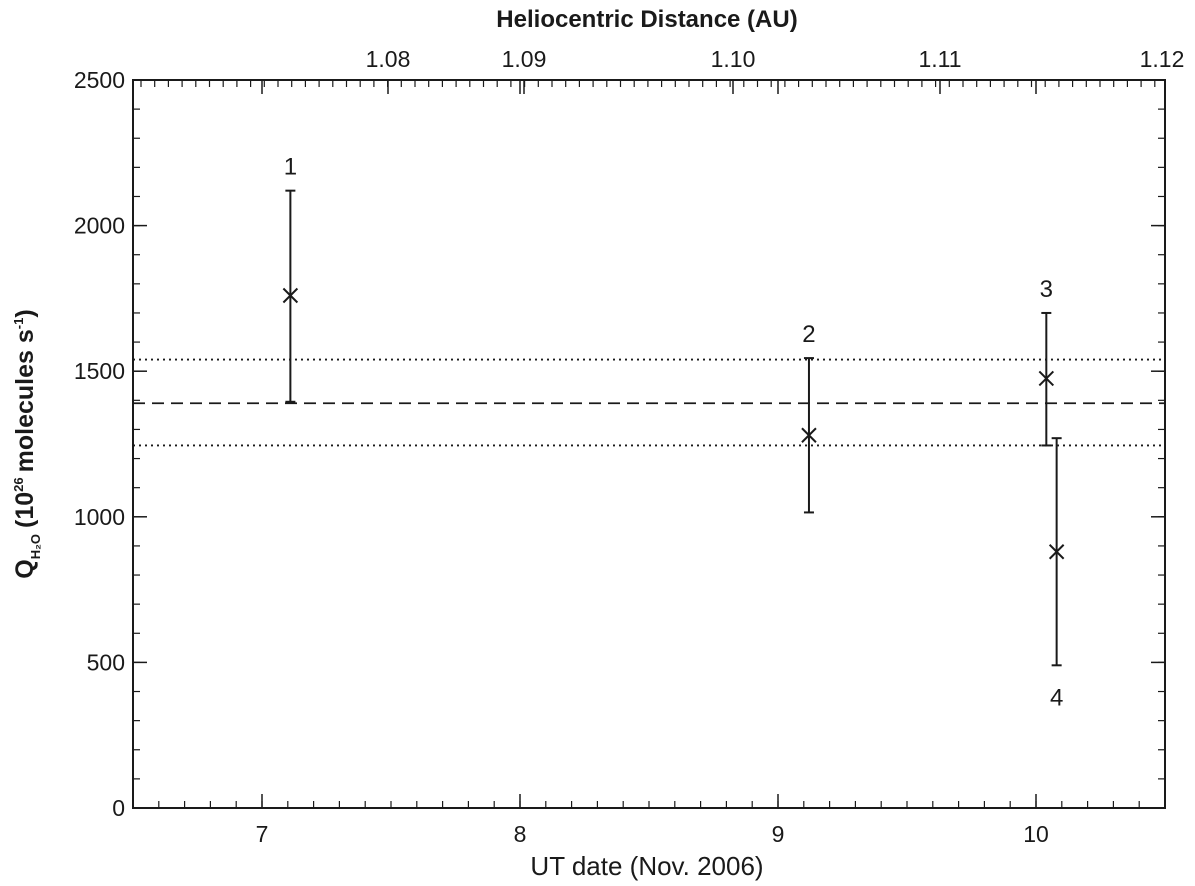  Describe the element at coordinates (662, 70) in the screenshot. I see `top-axis-ticks: 1.08 1.09 1.10 1.11 1.12` at that location.